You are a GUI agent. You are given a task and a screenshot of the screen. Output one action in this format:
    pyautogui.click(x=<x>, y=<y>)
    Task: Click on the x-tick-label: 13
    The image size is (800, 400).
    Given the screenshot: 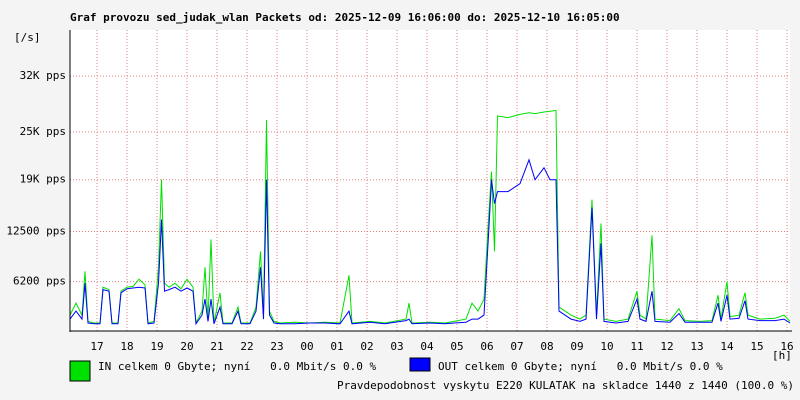 What is the action you would take?
    pyautogui.click(x=696, y=346)
    